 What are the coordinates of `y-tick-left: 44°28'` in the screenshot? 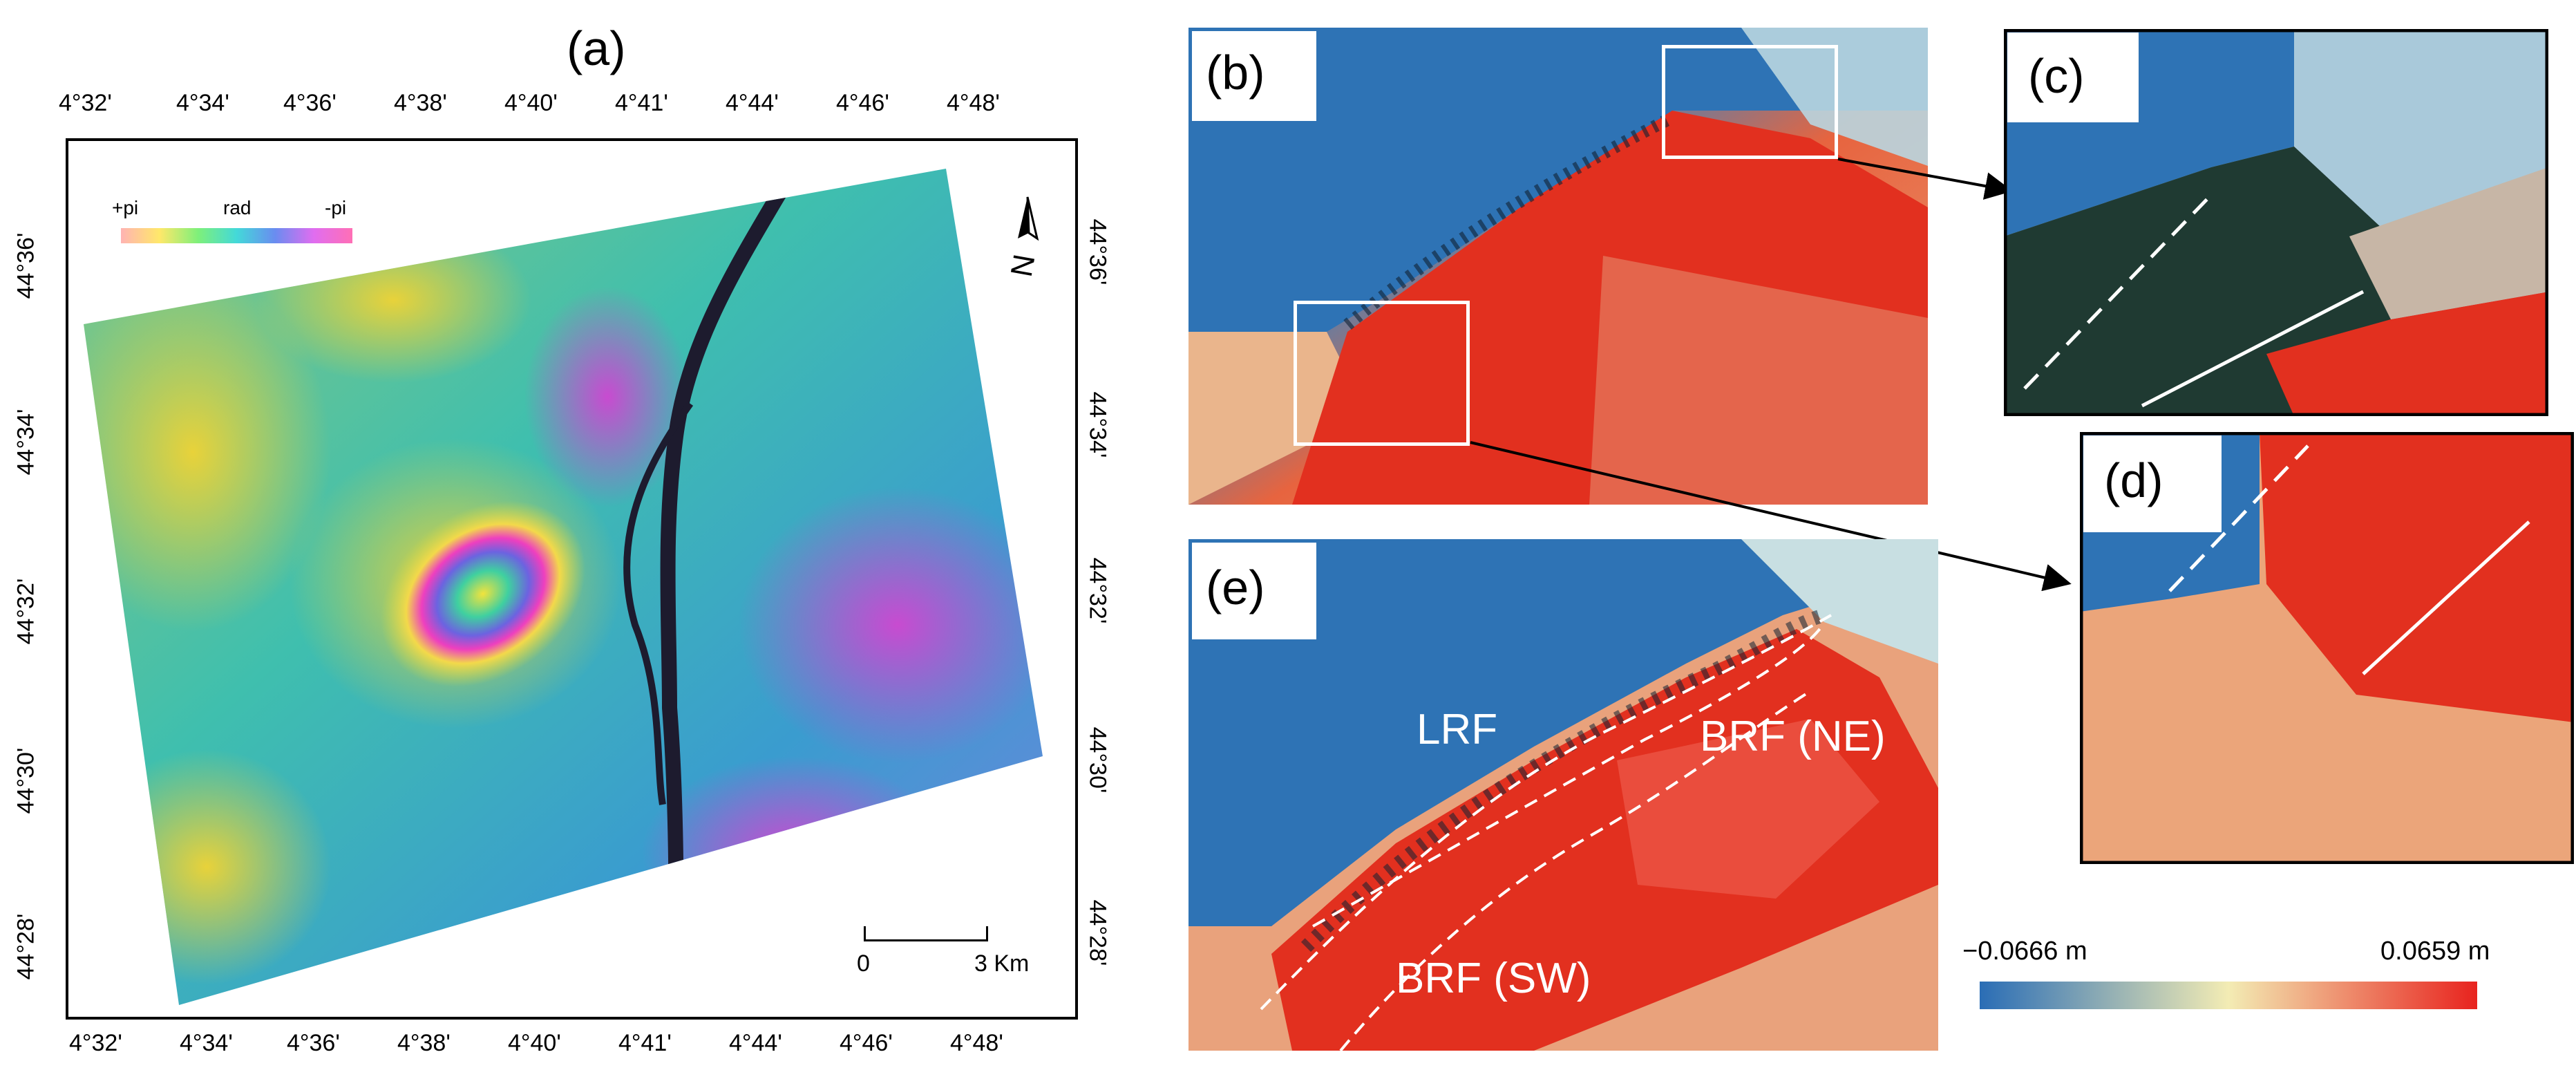 It's located at (25, 947).